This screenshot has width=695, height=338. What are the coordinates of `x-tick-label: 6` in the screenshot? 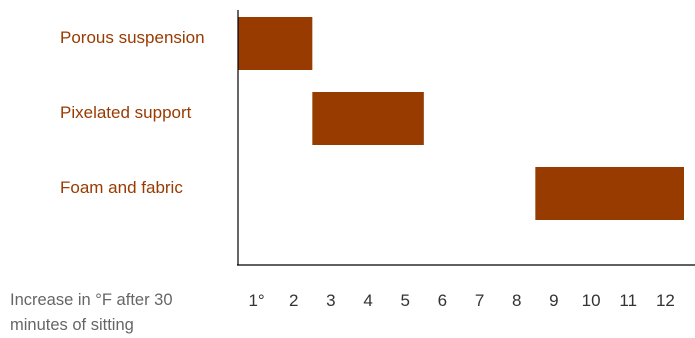 It's located at (442, 300).